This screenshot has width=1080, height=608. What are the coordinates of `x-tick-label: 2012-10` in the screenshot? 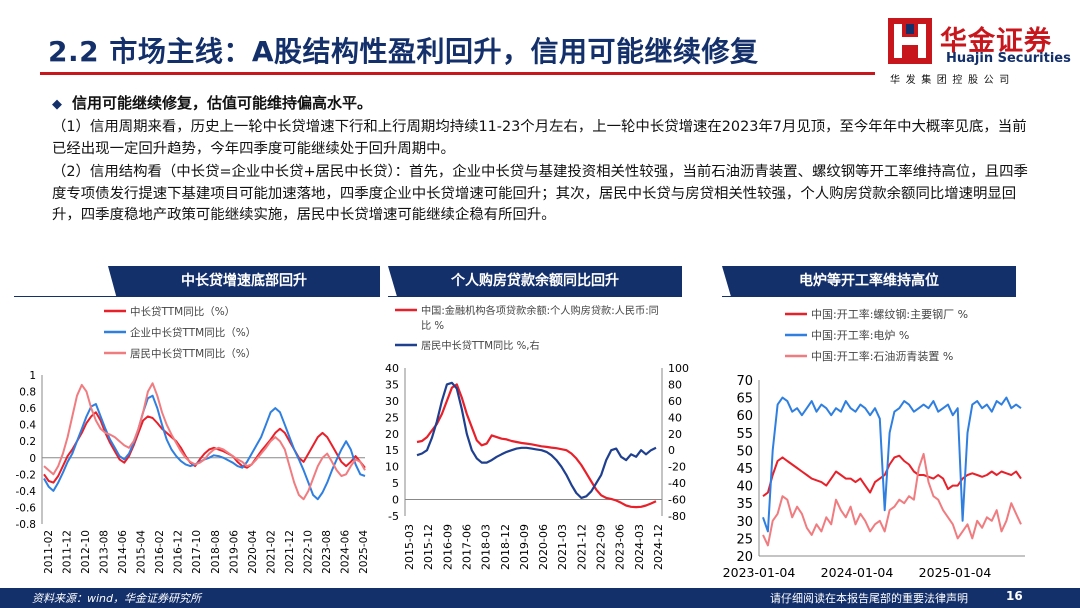 It's located at (86, 552).